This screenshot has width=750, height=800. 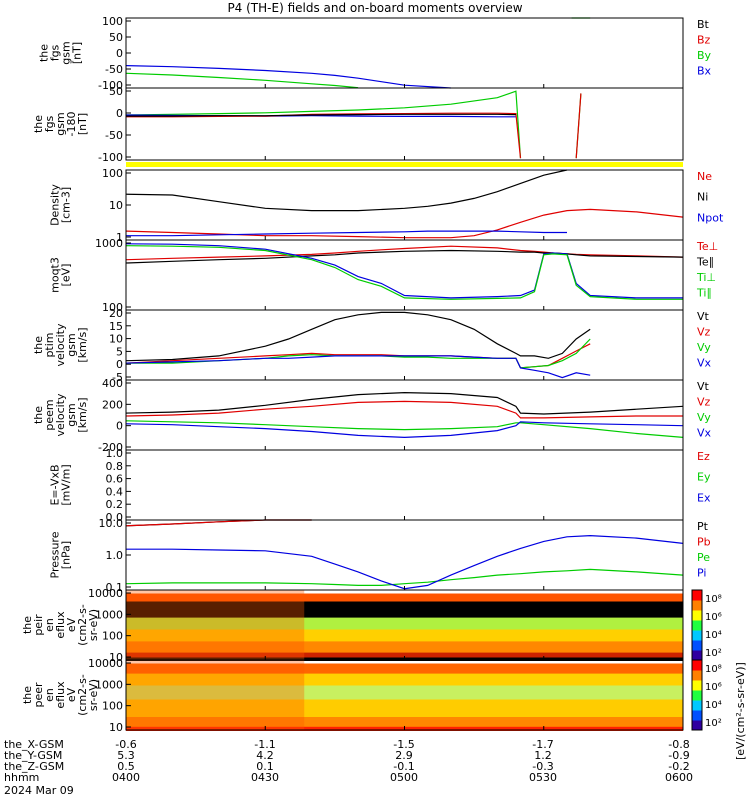 What do you see at coordinates (404, 164) in the screenshot?
I see `data-quality-bar` at bounding box center [404, 164].